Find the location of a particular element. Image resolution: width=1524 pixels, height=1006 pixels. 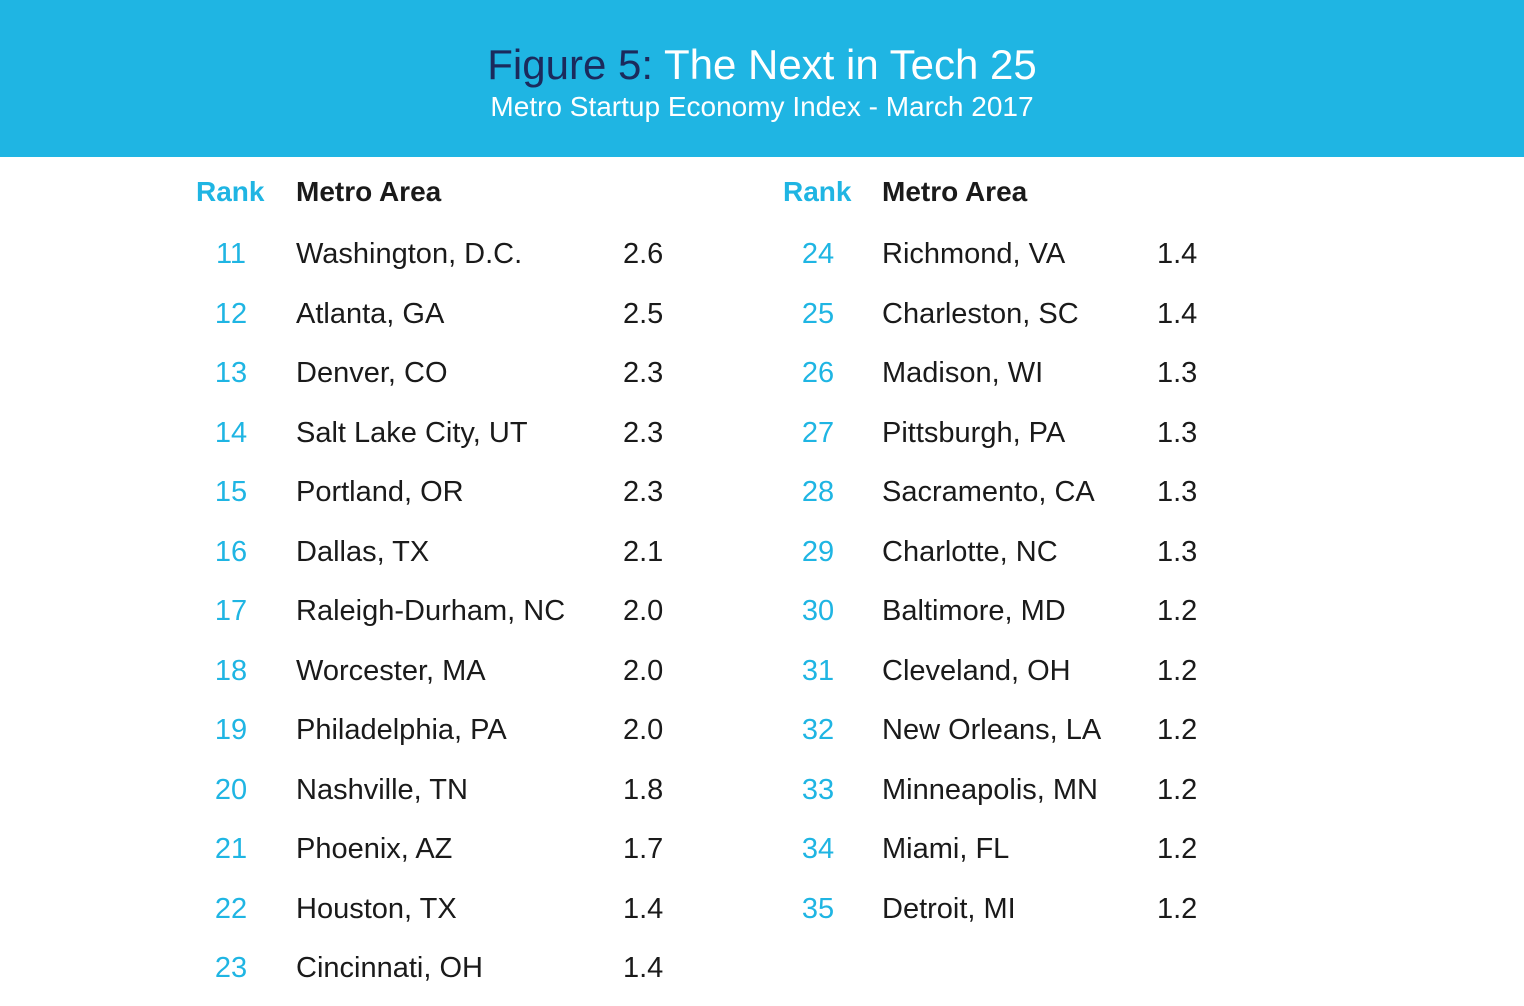

left-rank-cell: 17 is located at coordinates (231, 611).